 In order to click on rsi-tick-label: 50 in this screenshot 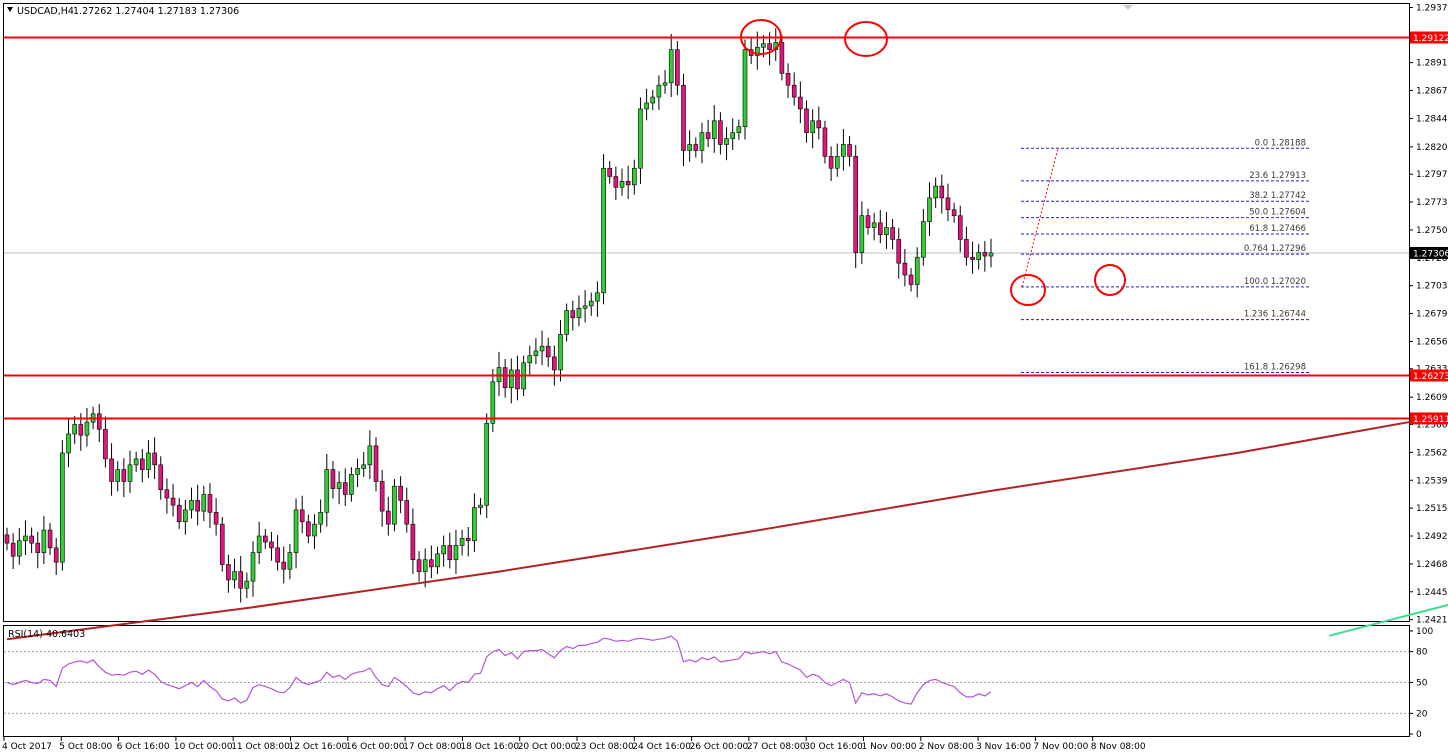, I will do `click(1422, 684)`.